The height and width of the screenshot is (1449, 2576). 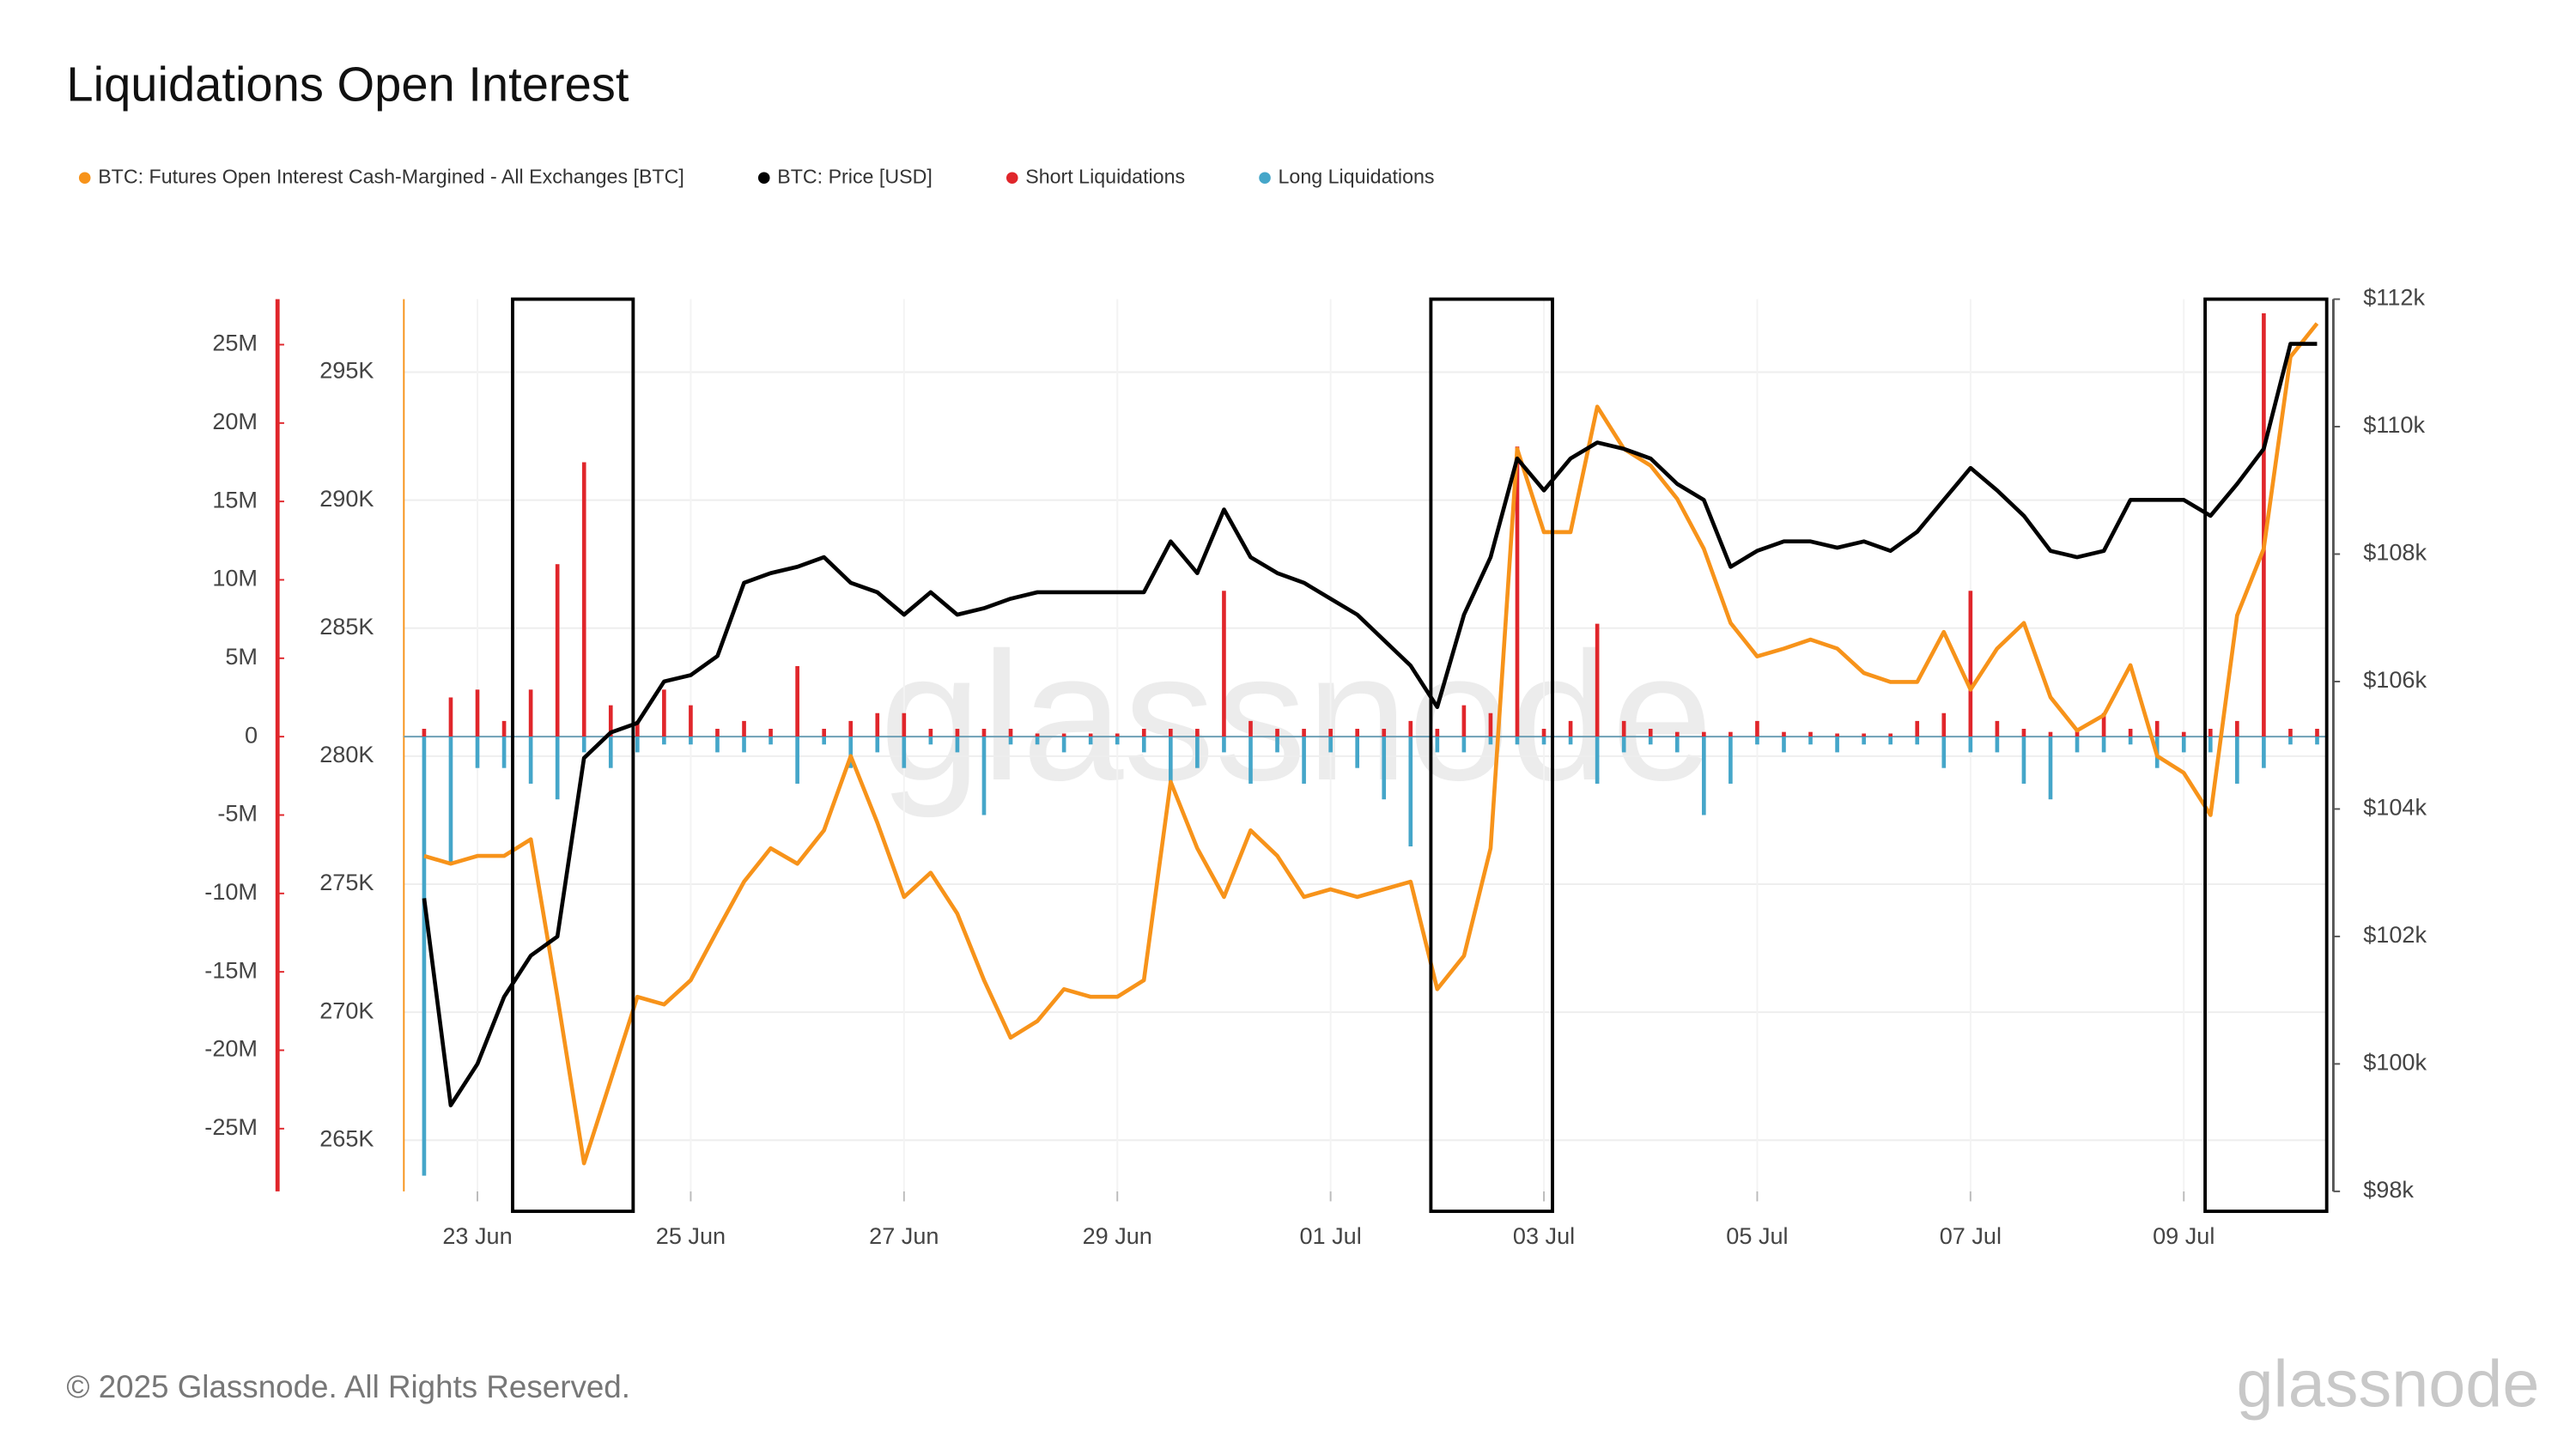 What do you see at coordinates (235, 499) in the screenshot?
I see `y-tick-label: 15M` at bounding box center [235, 499].